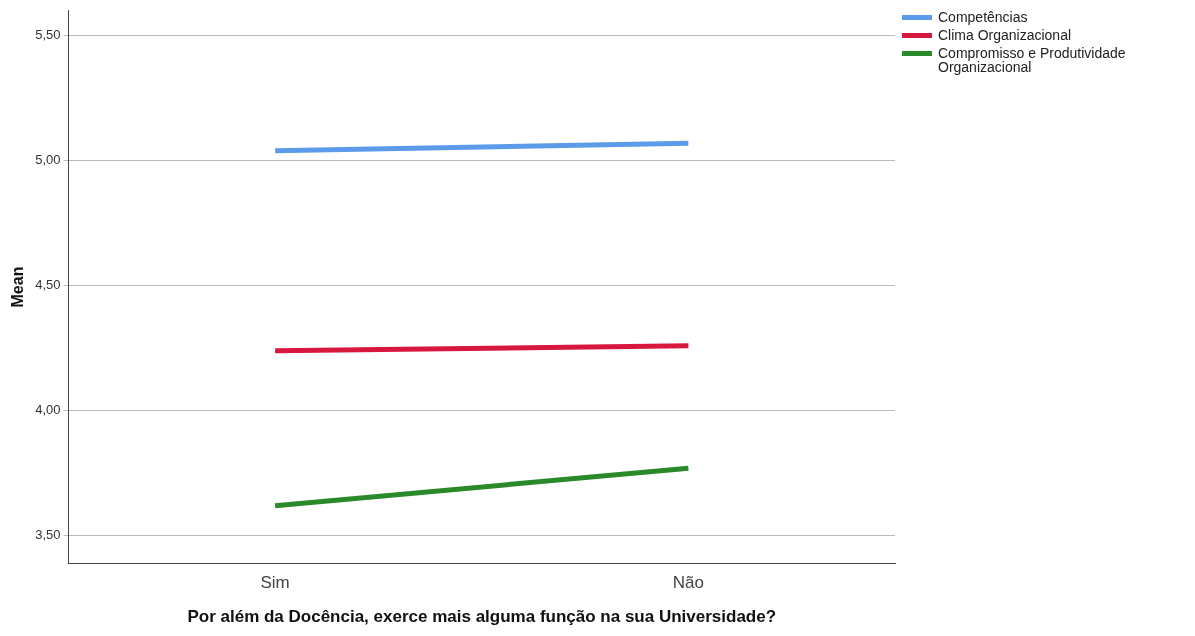 Image resolution: width=1195 pixels, height=636 pixels. Describe the element at coordinates (275, 583) in the screenshot. I see `x-tick-label: Sim` at that location.